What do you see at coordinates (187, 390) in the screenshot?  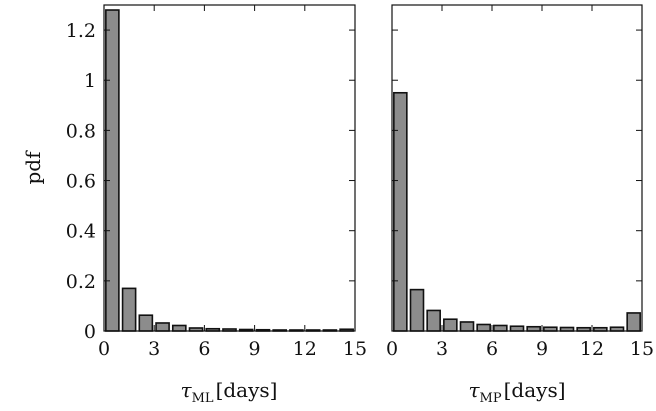 I see `x-axis-label-left-symbol: τ` at bounding box center [187, 390].